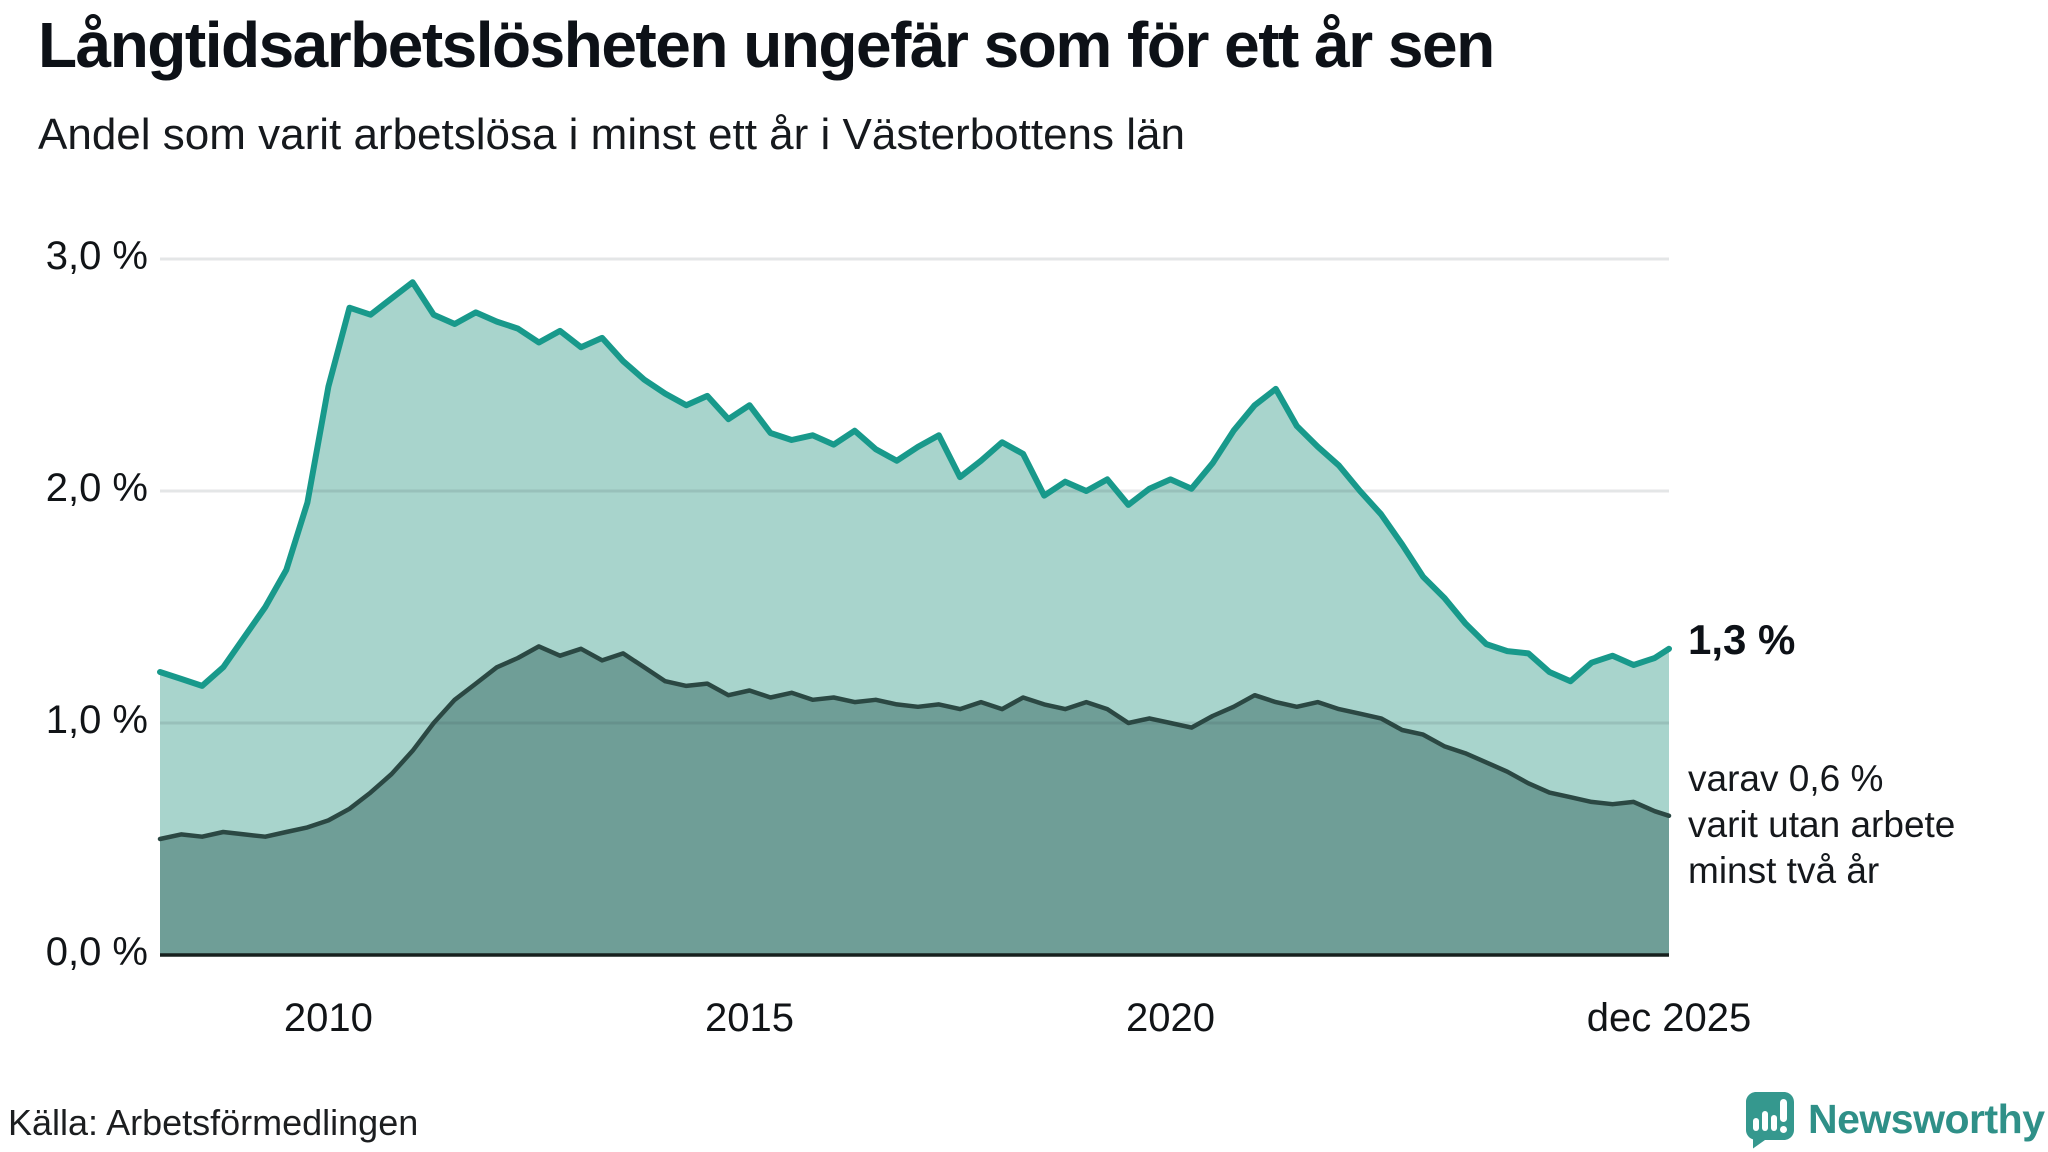 This screenshot has width=2048, height=1152. Describe the element at coordinates (1170, 1018) in the screenshot. I see `x-tick-label: 2020` at that location.